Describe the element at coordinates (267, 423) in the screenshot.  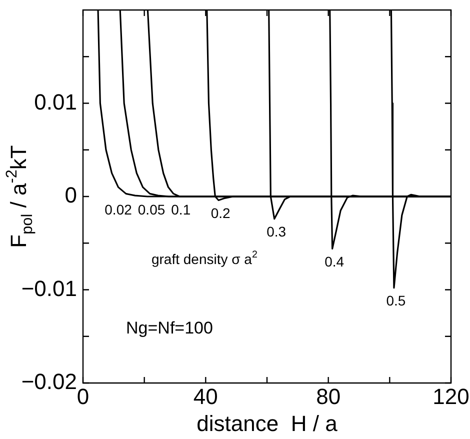
I see `x-axis-title: distance H / a` at that location.